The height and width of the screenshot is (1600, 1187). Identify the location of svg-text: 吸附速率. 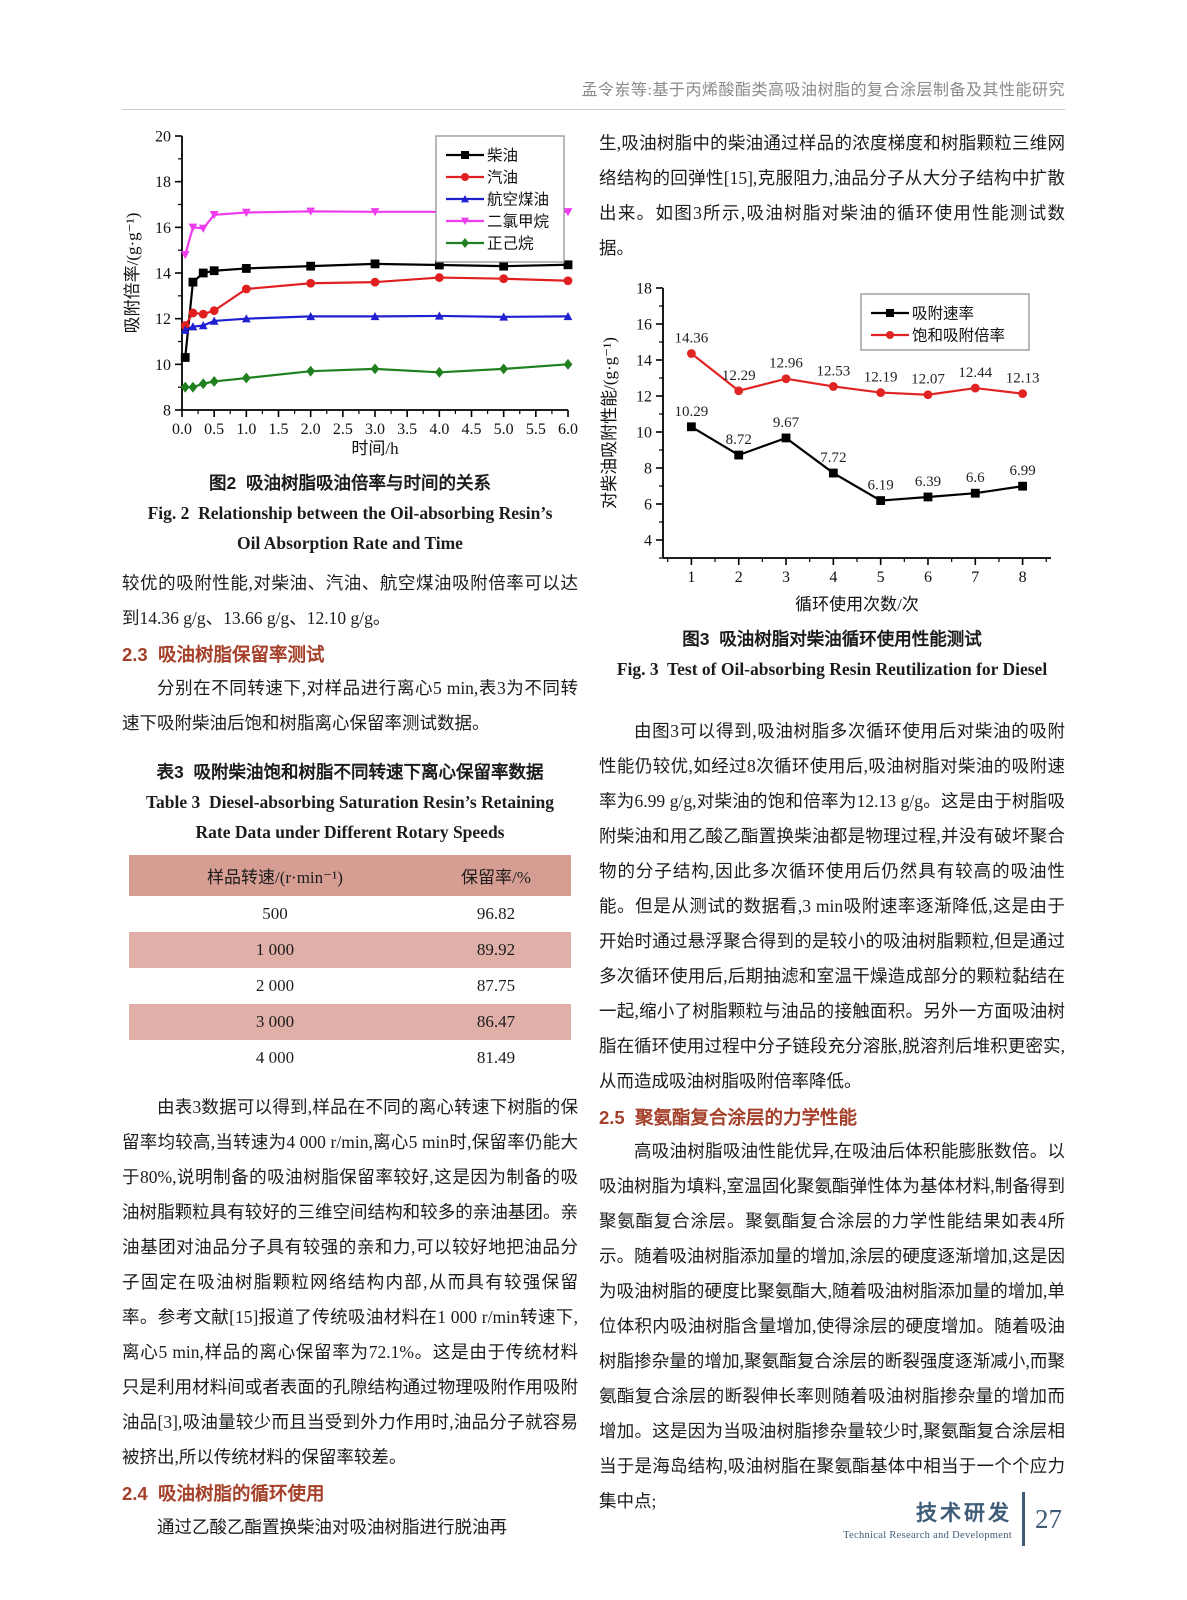
(943, 314).